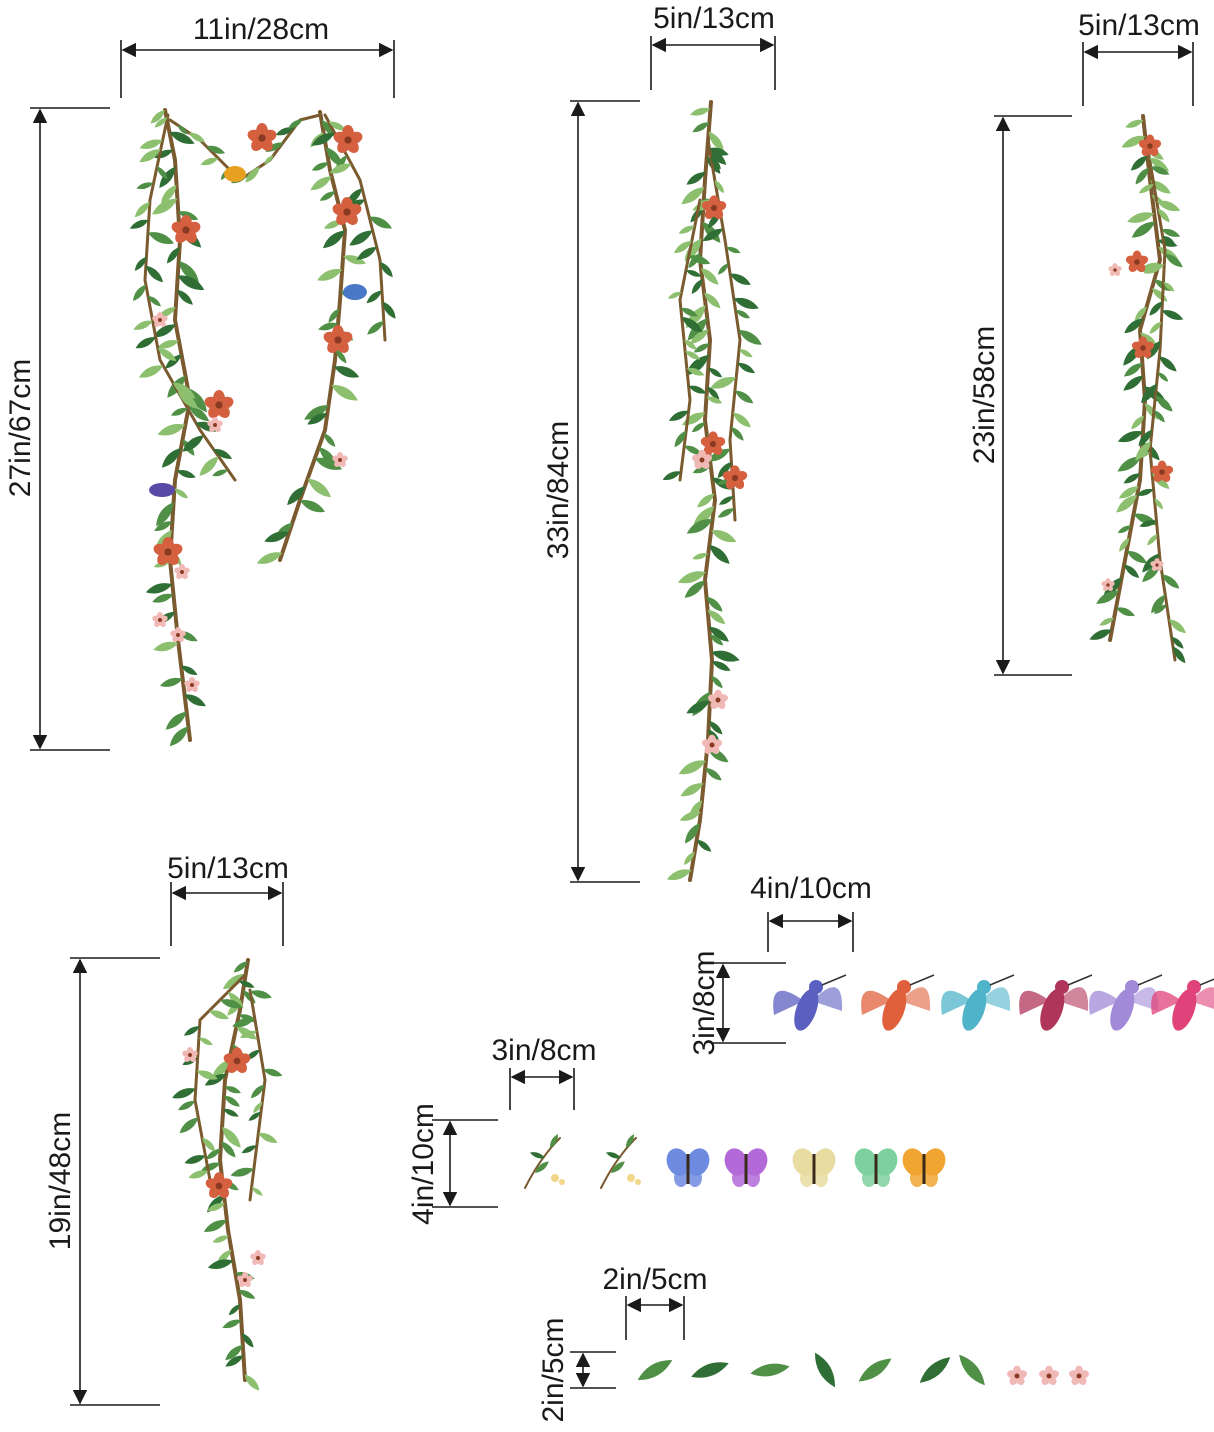 Image resolution: width=1214 pixels, height=1432 pixels. I want to click on bird-icon, so click(355, 292).